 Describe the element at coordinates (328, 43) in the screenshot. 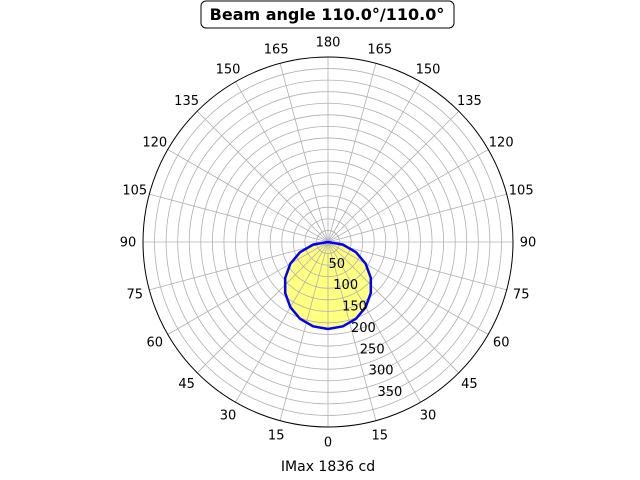

I see `angular-tick-label: 180` at that location.